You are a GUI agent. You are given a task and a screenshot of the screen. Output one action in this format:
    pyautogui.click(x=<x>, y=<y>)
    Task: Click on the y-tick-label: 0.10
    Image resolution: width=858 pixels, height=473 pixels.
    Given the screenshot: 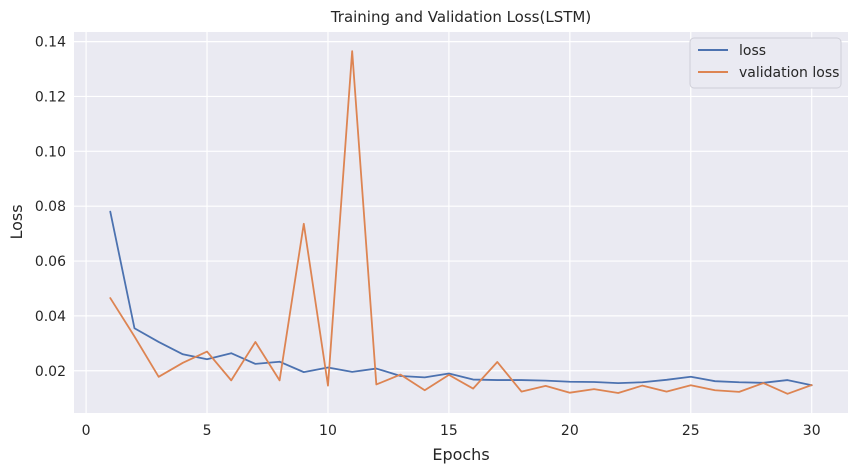 What is the action you would take?
    pyautogui.click(x=50, y=152)
    